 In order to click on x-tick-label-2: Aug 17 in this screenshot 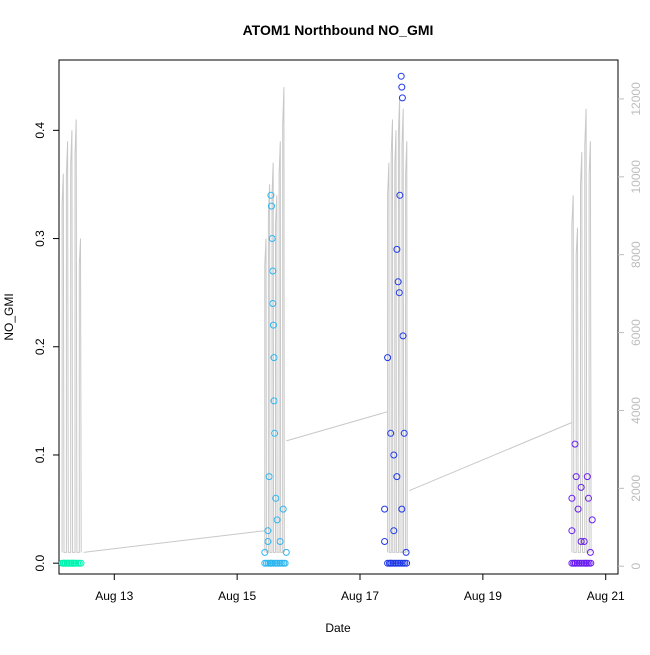, I will do `click(360, 596)`.